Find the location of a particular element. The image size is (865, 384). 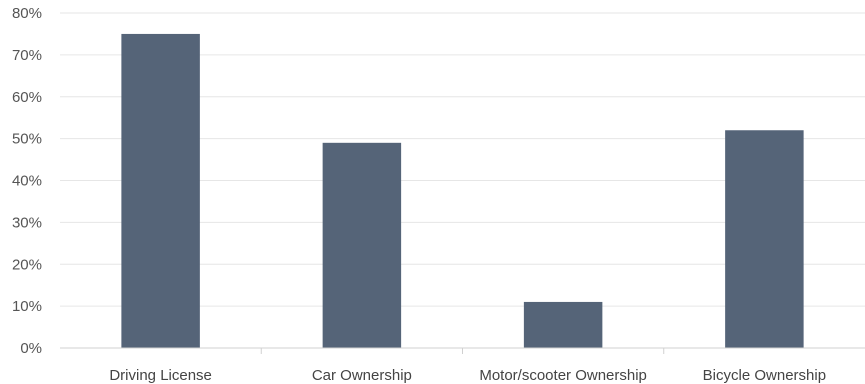

y-tick-label: 60% is located at coordinates (27, 97).